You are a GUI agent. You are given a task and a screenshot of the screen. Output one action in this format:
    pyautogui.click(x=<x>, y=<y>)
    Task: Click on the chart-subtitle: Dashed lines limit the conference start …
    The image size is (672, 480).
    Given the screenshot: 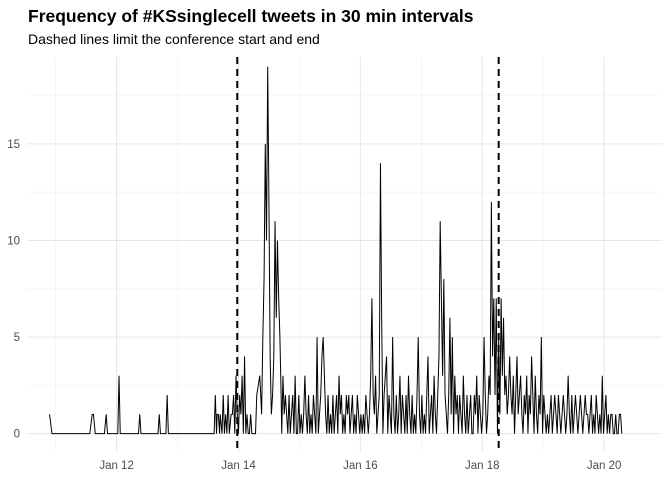 What is the action you would take?
    pyautogui.click(x=174, y=39)
    